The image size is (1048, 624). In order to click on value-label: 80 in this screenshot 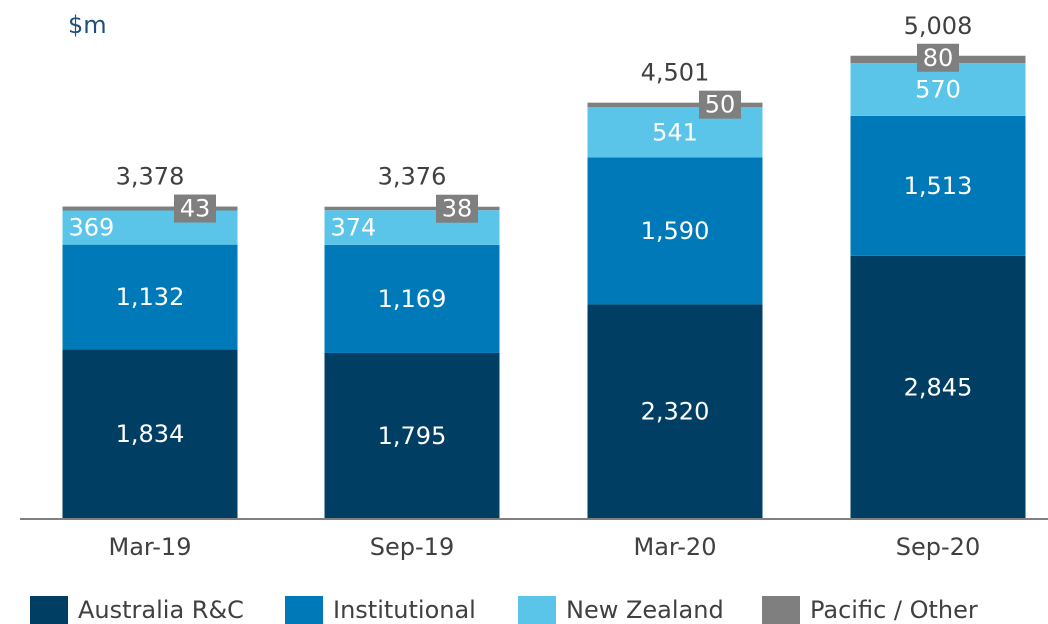, I will do `click(938, 58)`.